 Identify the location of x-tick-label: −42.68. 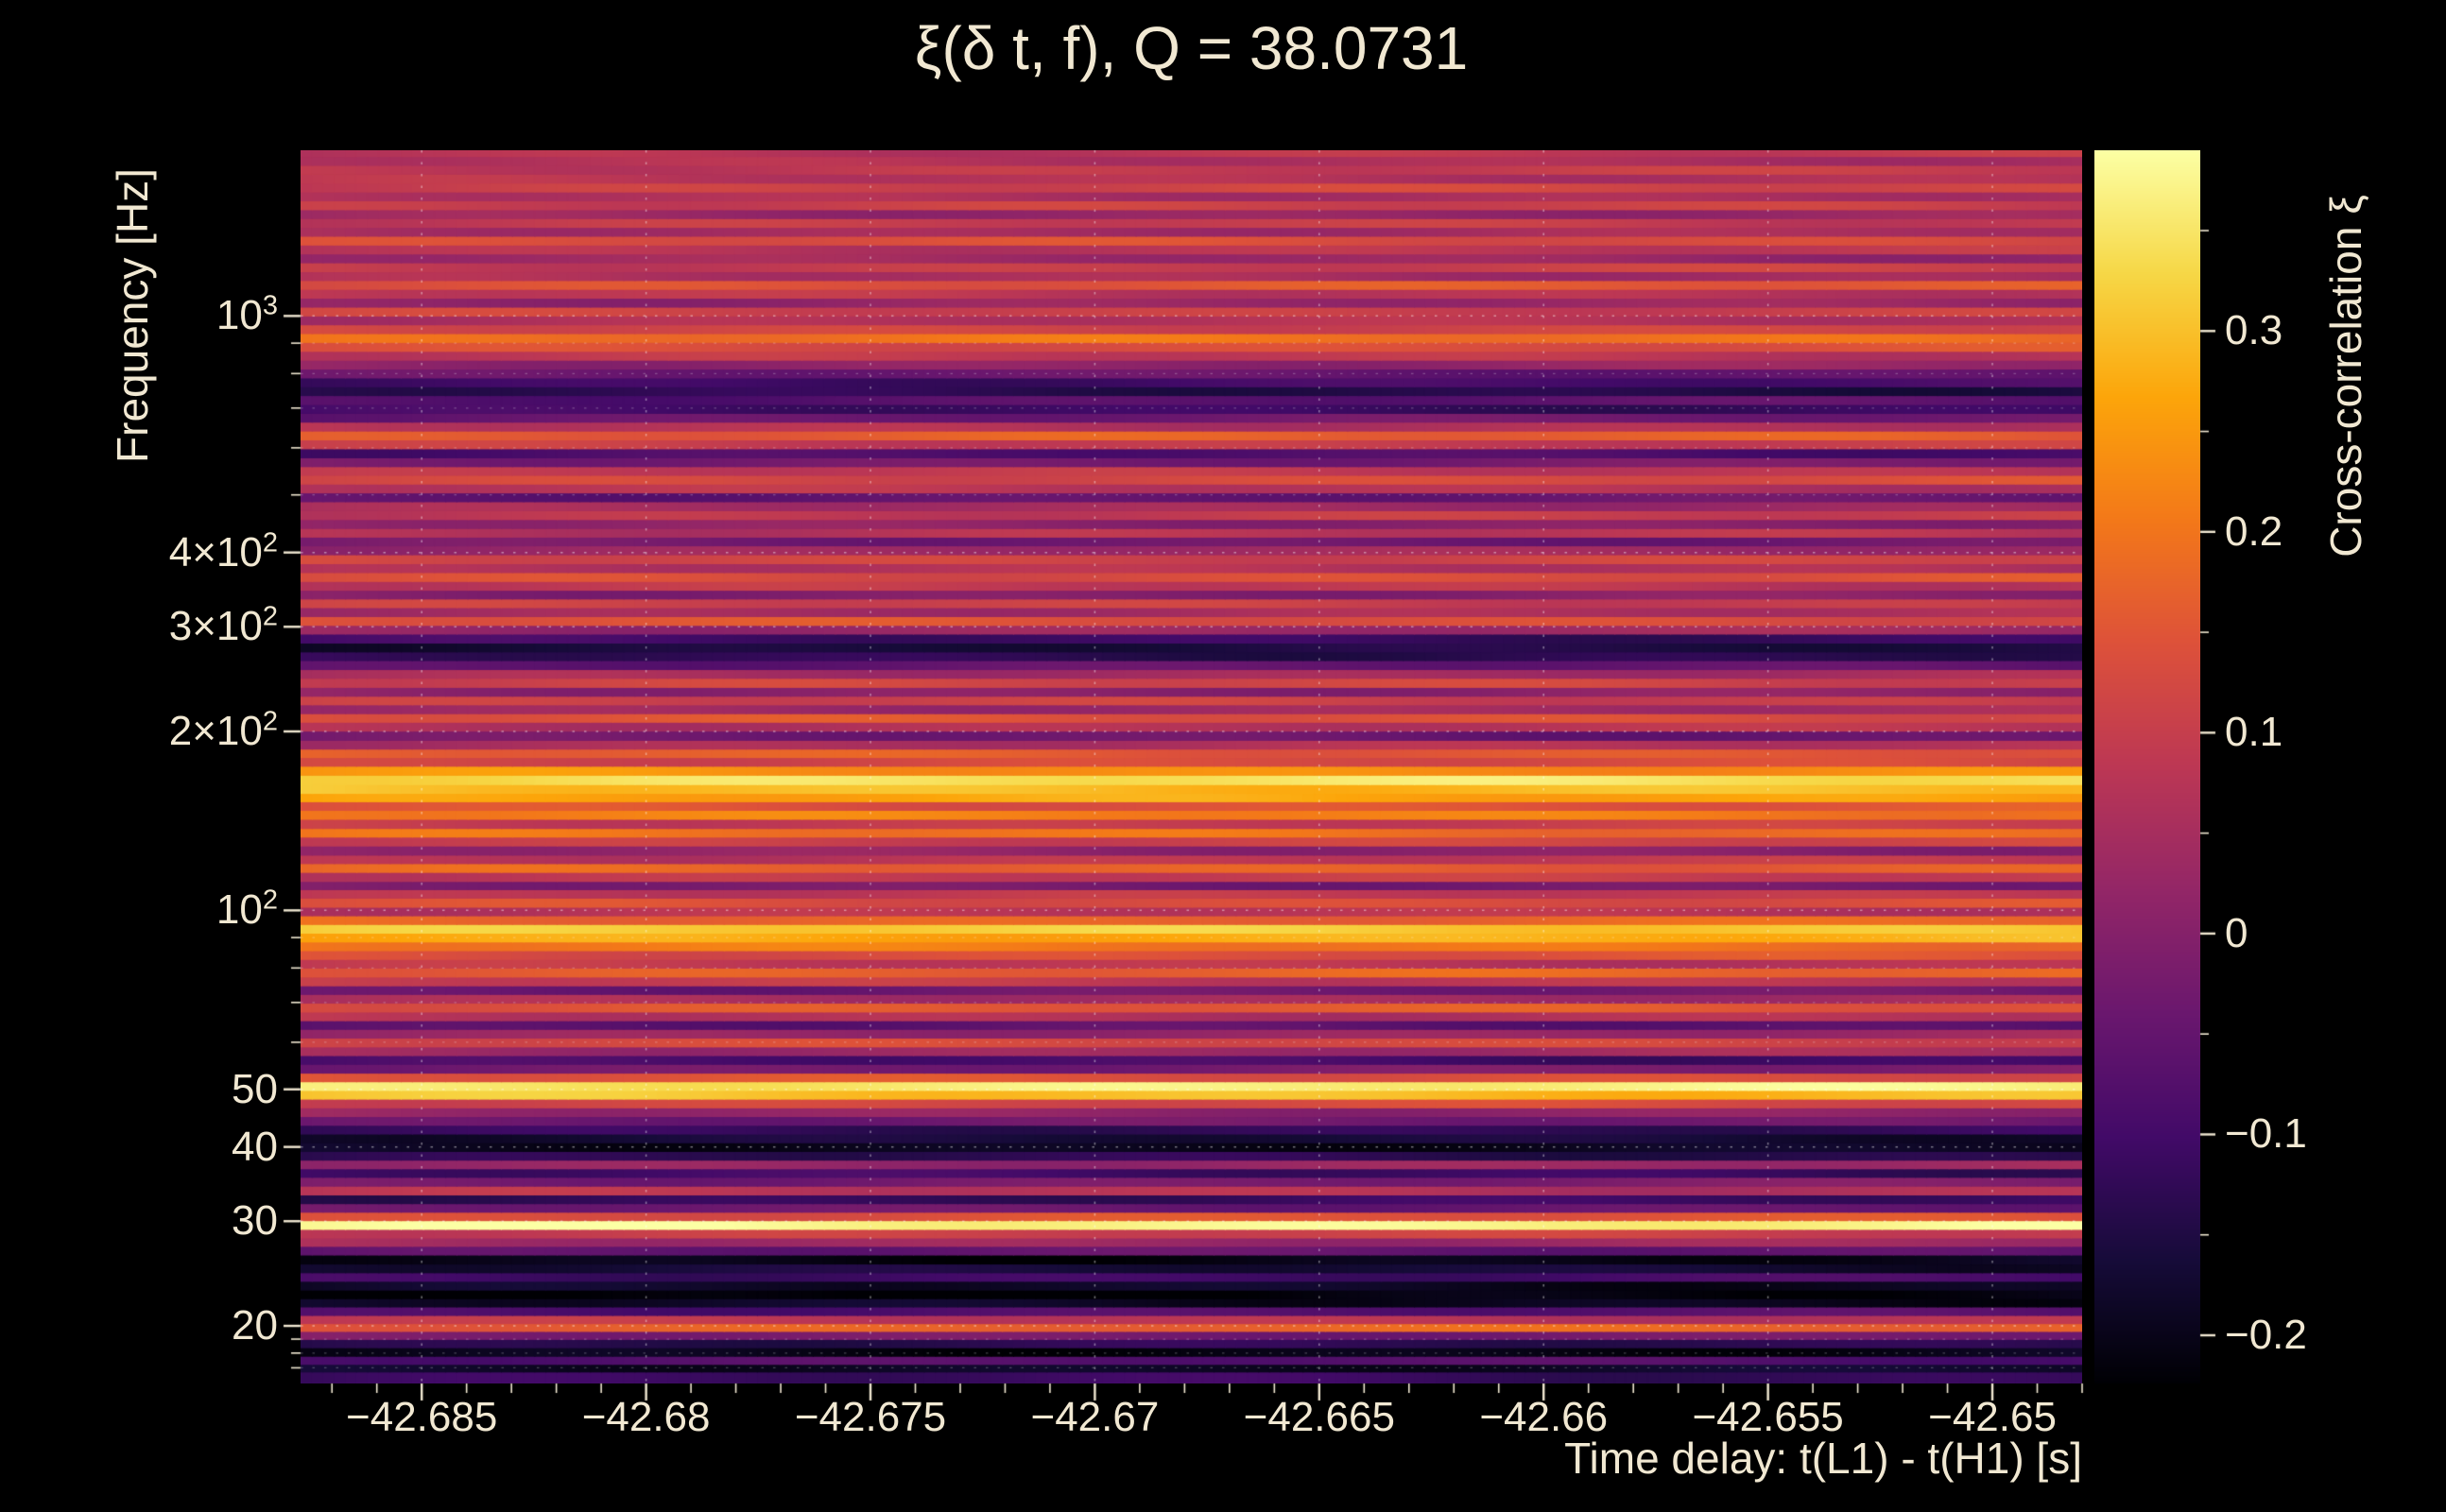
(646, 1417).